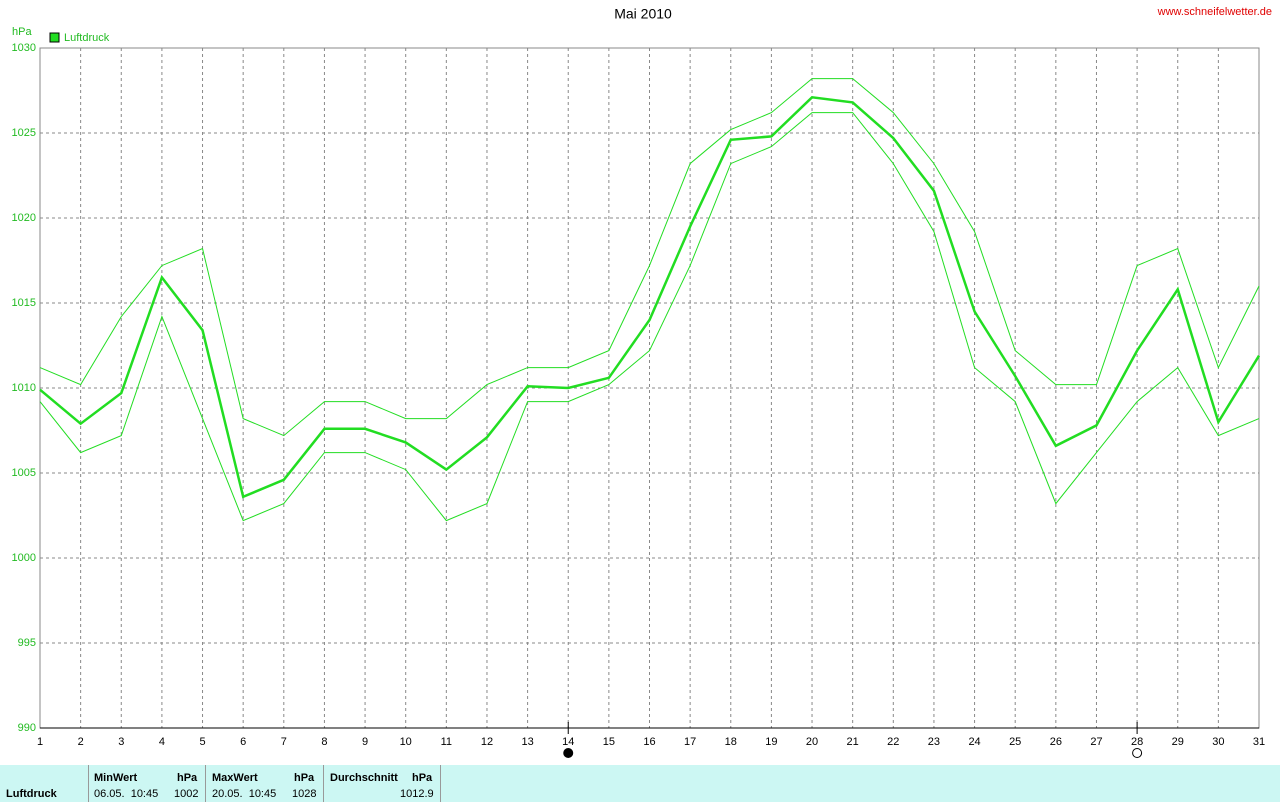 The image size is (1280, 802). I want to click on col-header: Durchschnitt, so click(364, 778).